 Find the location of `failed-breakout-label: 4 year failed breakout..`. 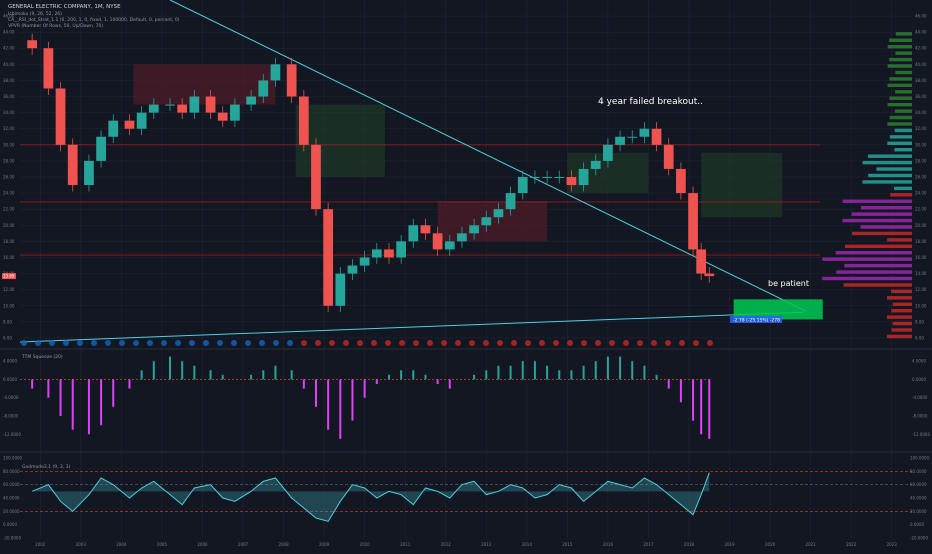

failed-breakout-label: 4 year failed breakout.. is located at coordinates (650, 102).